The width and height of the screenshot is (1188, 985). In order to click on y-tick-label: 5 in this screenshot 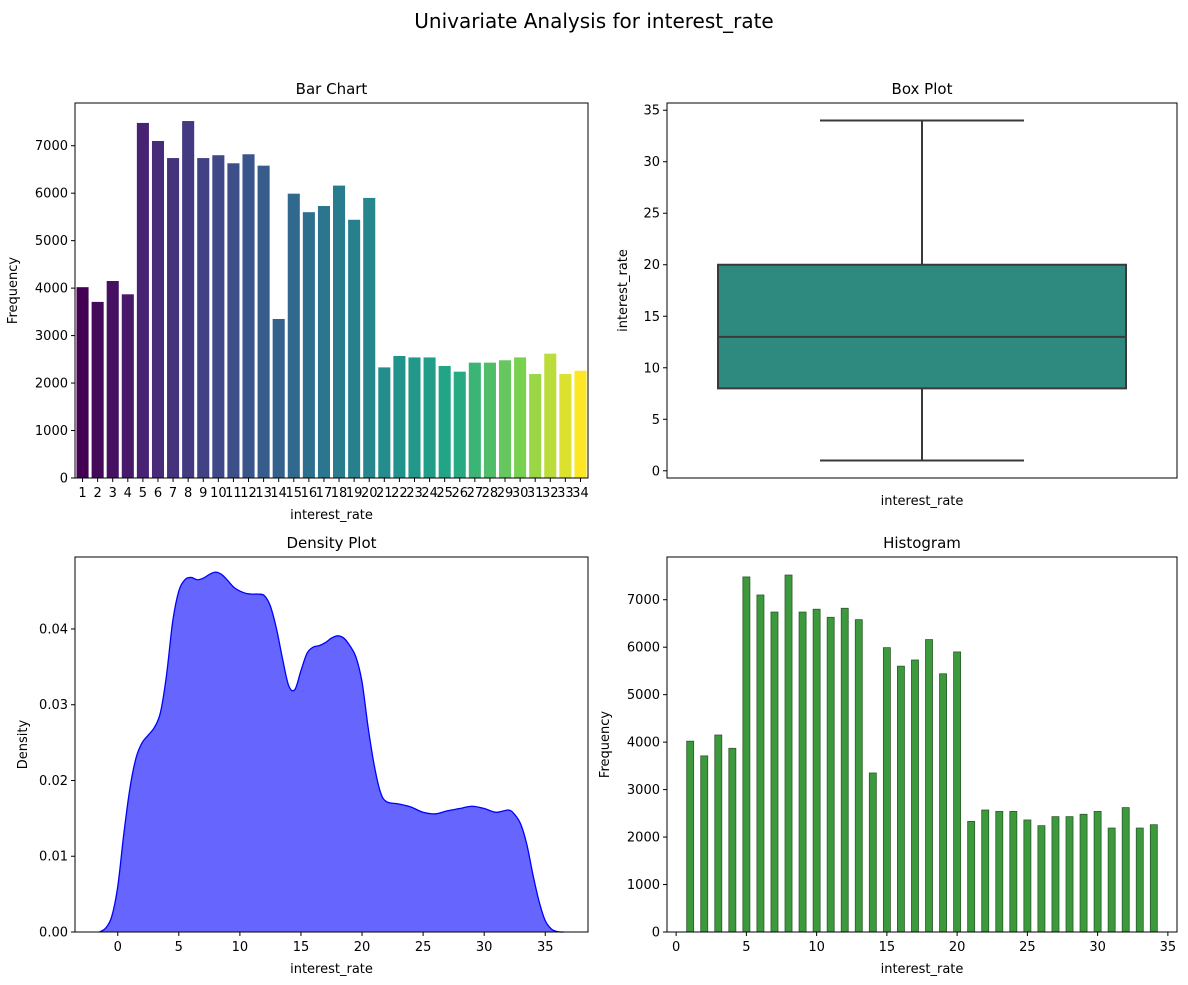, I will do `click(656, 420)`.